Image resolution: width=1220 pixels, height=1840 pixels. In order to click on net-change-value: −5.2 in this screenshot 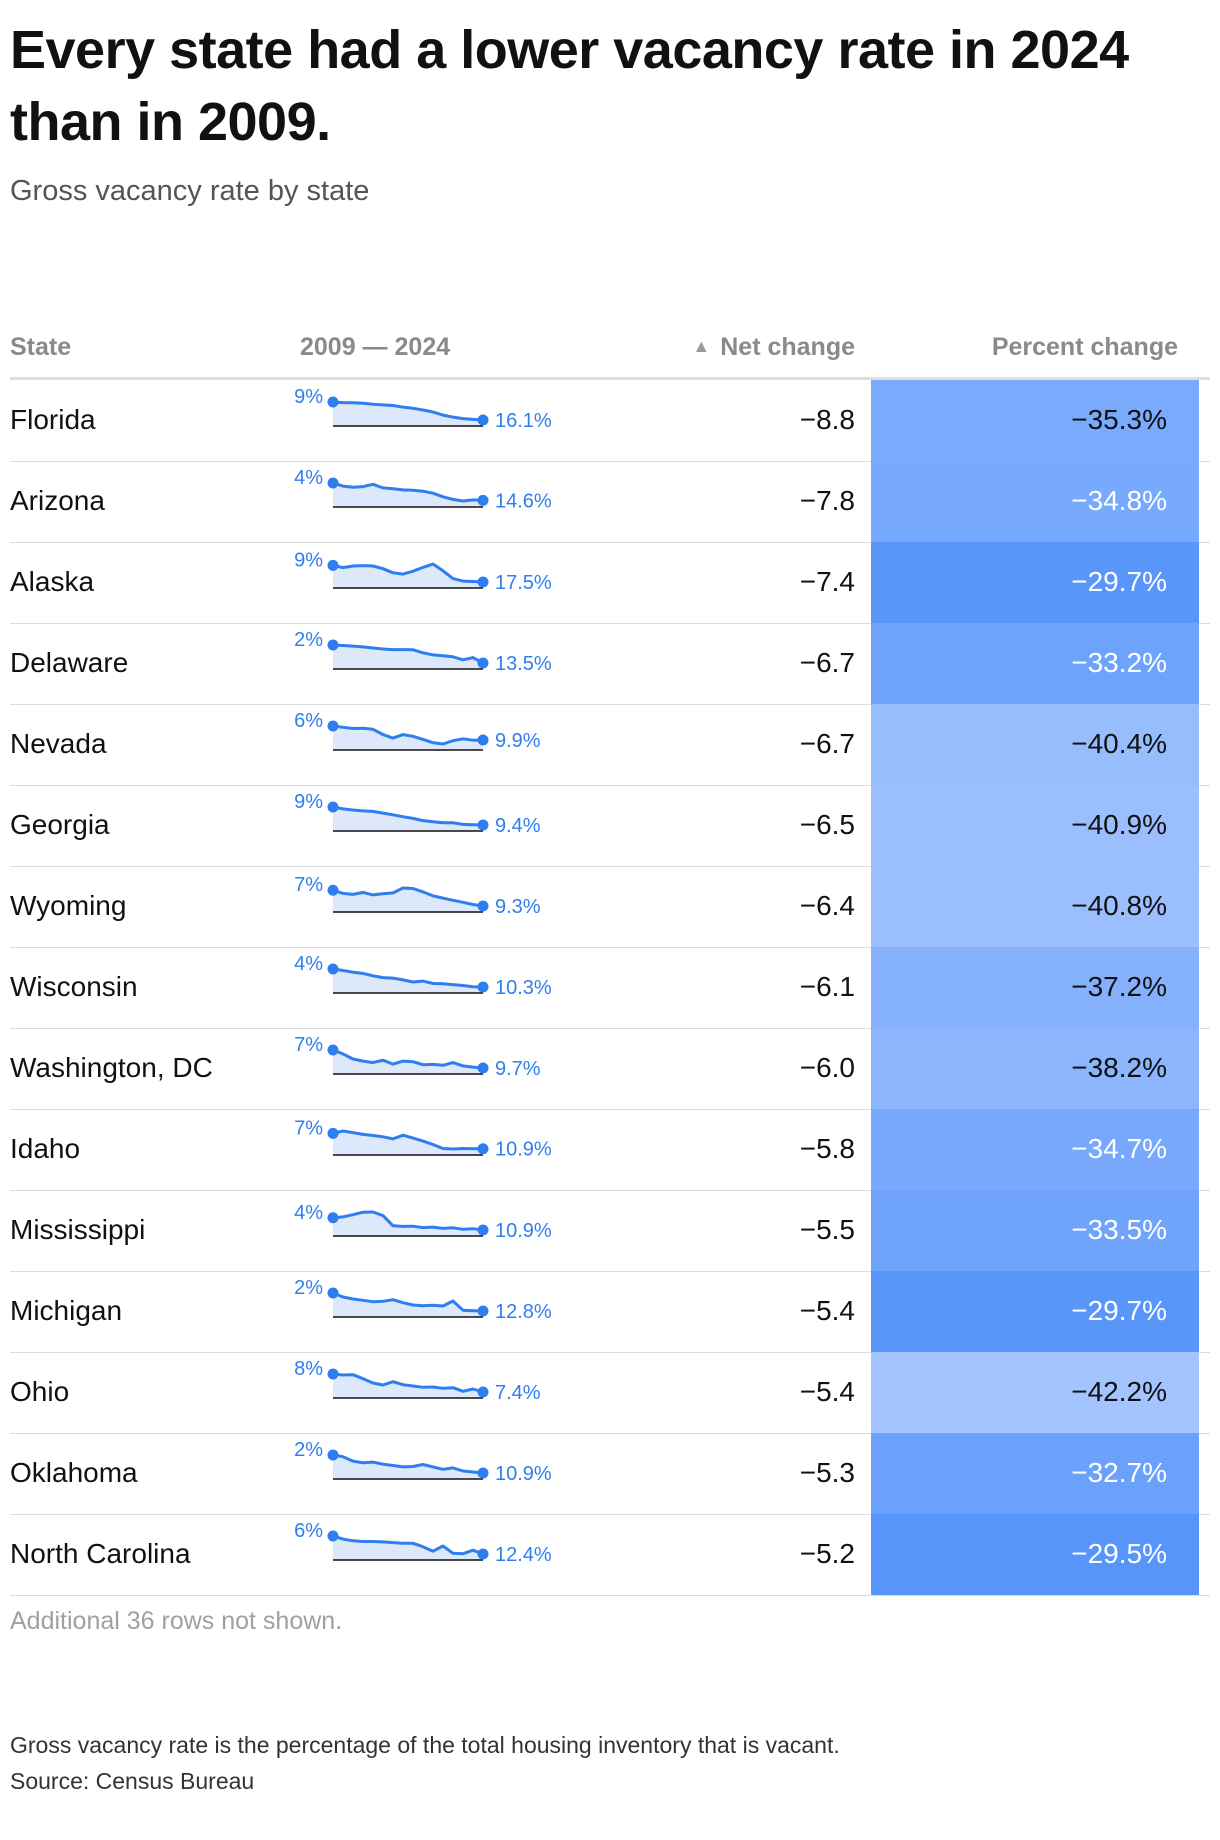, I will do `click(827, 1553)`.